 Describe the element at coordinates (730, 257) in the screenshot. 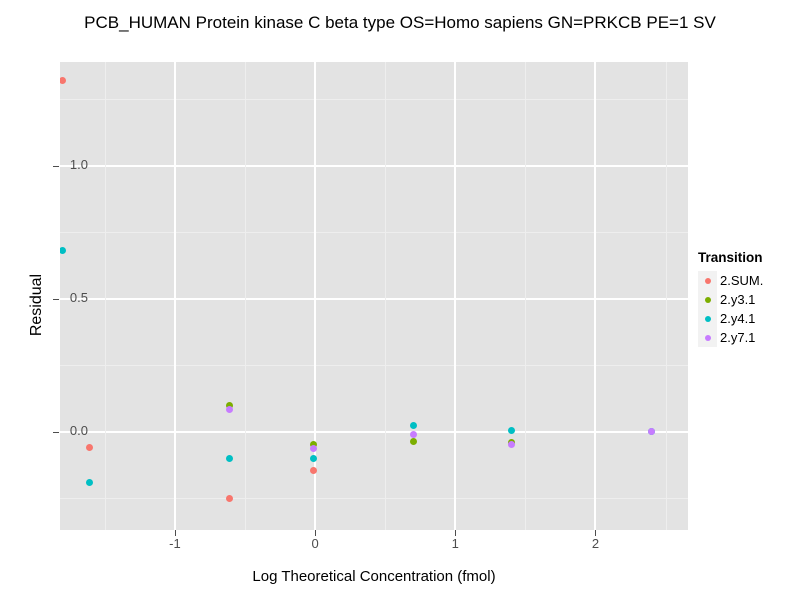

I see `legend-title: Transition` at that location.